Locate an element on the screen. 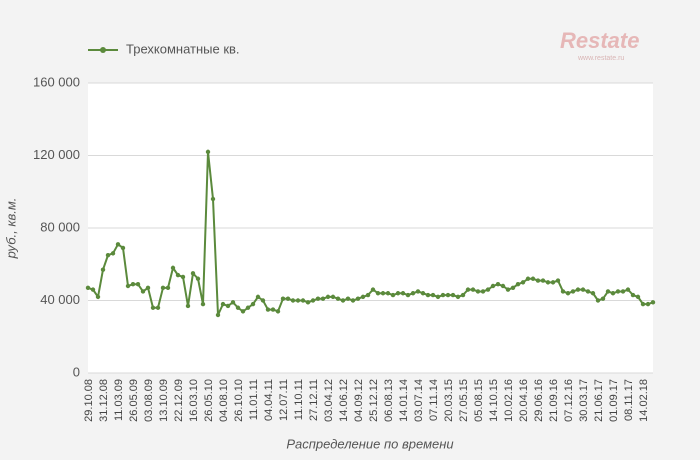 The image size is (700, 460). x-tick-label: 29.10.08 is located at coordinates (89, 400).